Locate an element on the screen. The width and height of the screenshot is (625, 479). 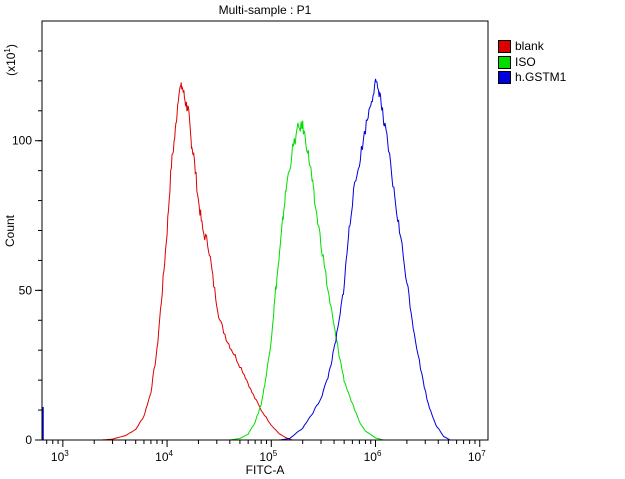
legend-item-blank: blank is located at coordinates (521, 46).